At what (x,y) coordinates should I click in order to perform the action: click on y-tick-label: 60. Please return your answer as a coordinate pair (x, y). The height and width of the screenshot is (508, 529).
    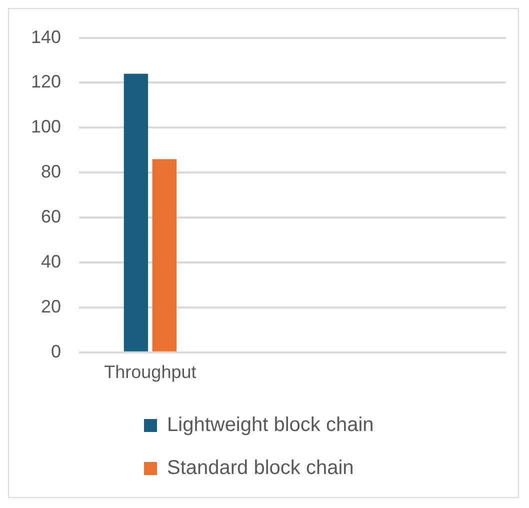
    Looking at the image, I should click on (51, 216).